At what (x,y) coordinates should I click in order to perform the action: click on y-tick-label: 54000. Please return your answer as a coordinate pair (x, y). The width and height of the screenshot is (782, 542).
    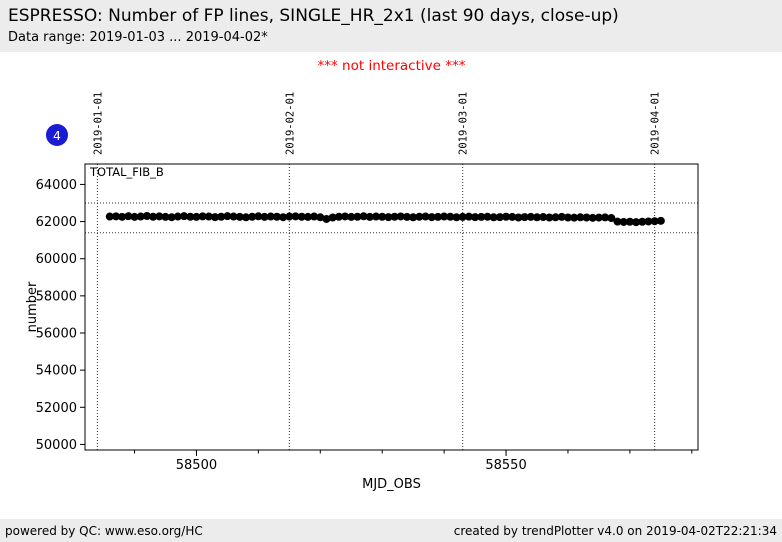
    Looking at the image, I should click on (56, 371).